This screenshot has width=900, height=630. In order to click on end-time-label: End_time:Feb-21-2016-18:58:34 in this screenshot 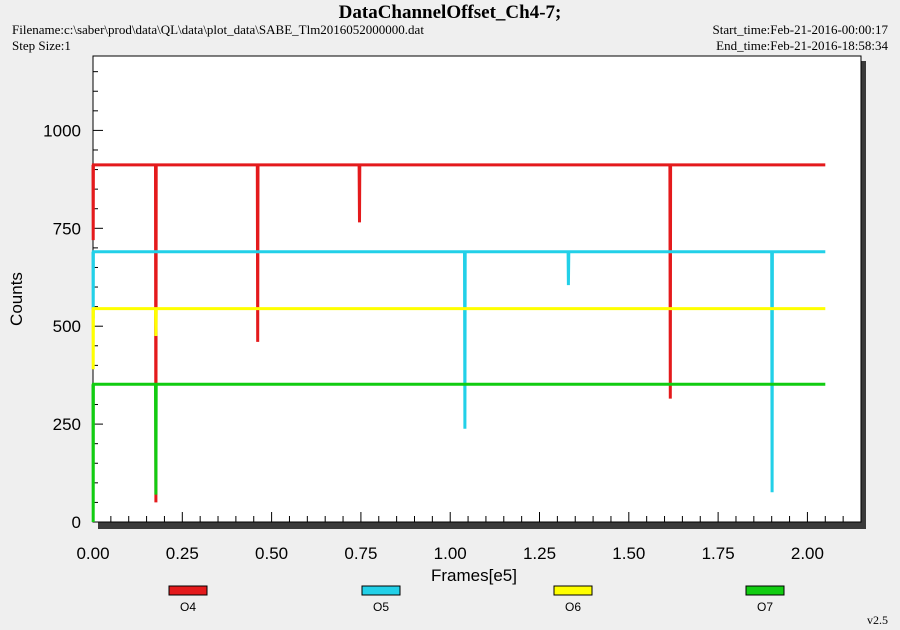, I will do `click(802, 45)`.